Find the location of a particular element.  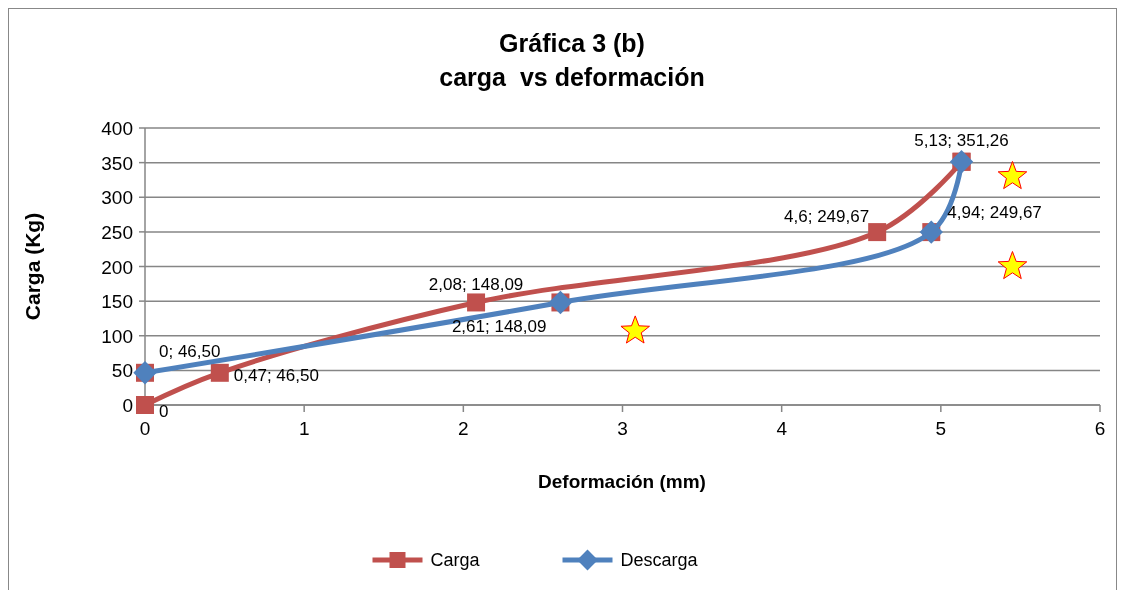

x-tick-label: 0 is located at coordinates (145, 428).